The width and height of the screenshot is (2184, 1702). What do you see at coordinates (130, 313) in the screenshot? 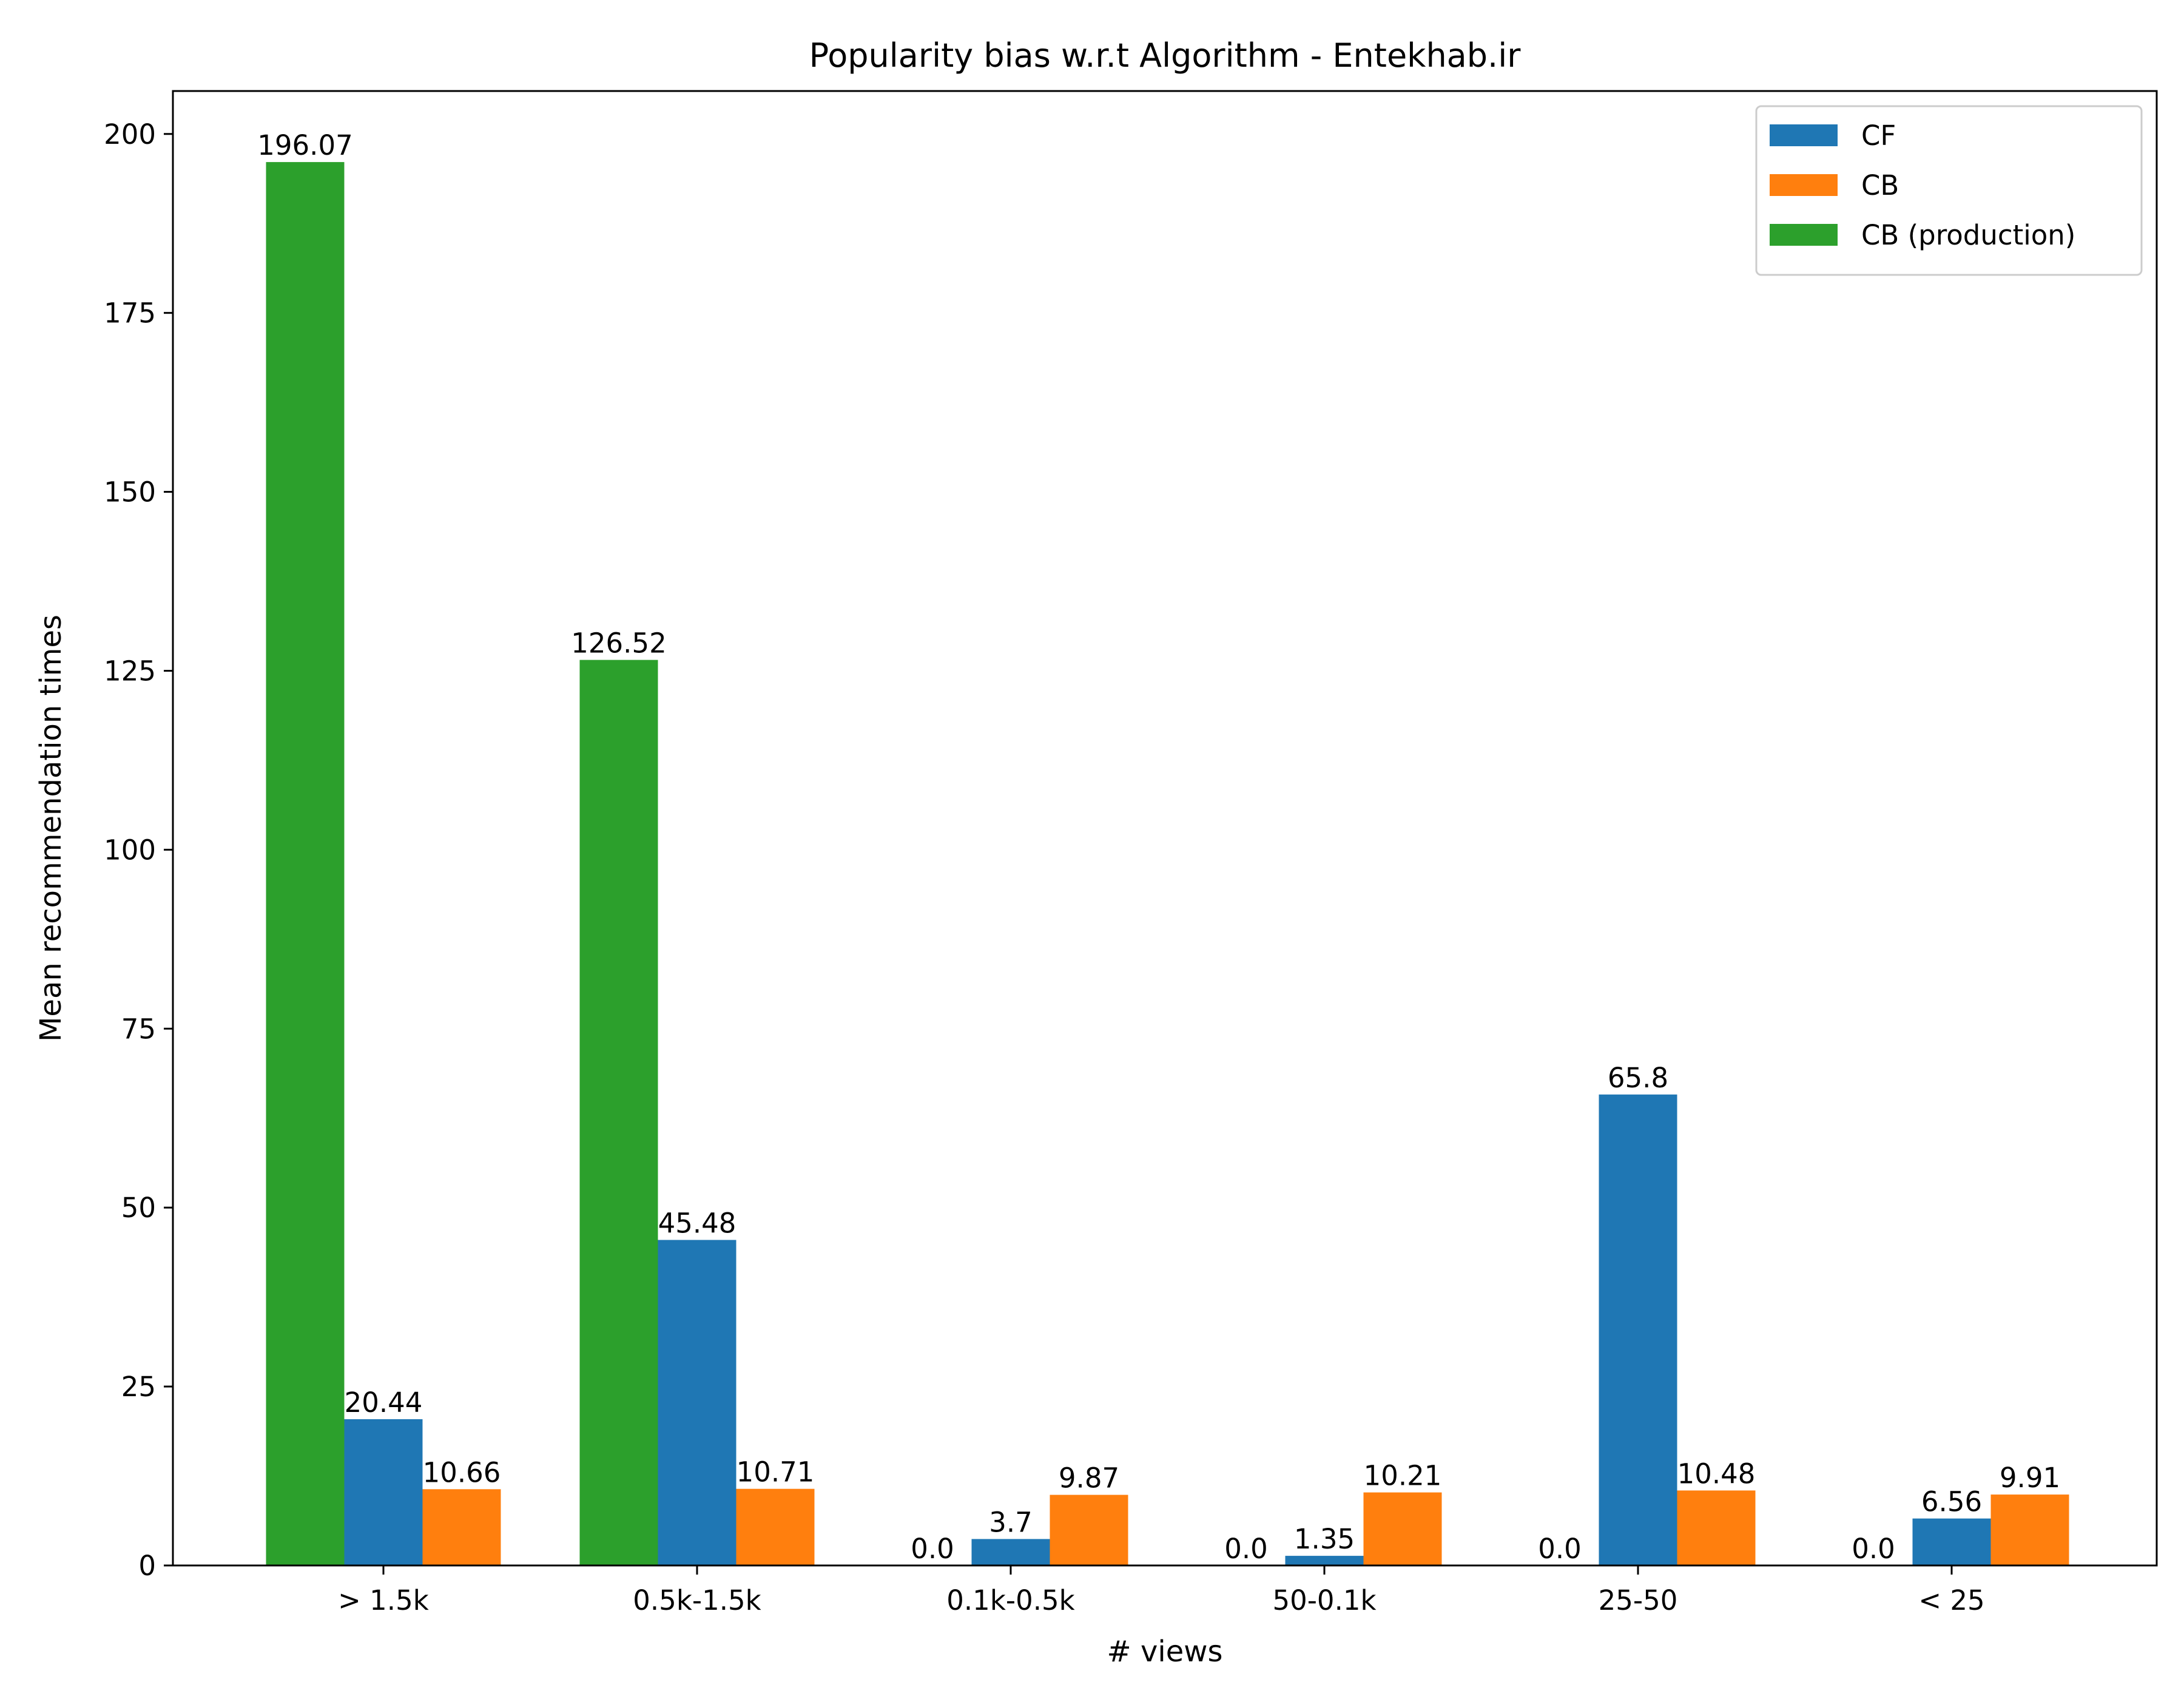
I see `y-tick-label: 175` at bounding box center [130, 313].